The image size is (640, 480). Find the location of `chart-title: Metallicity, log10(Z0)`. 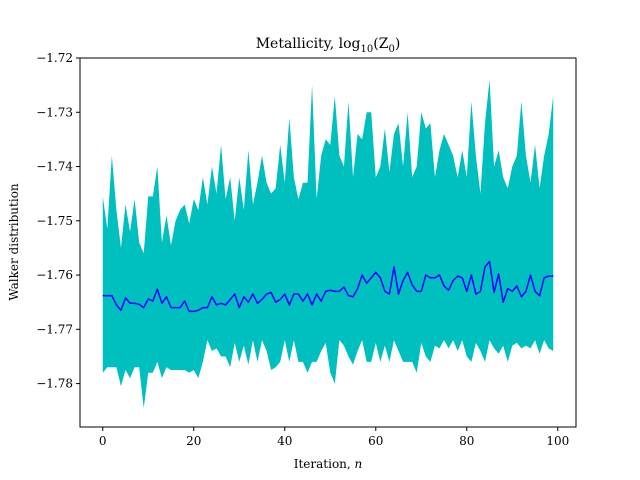

chart-title: Metallicity, log10(Z0) is located at coordinates (328, 45).